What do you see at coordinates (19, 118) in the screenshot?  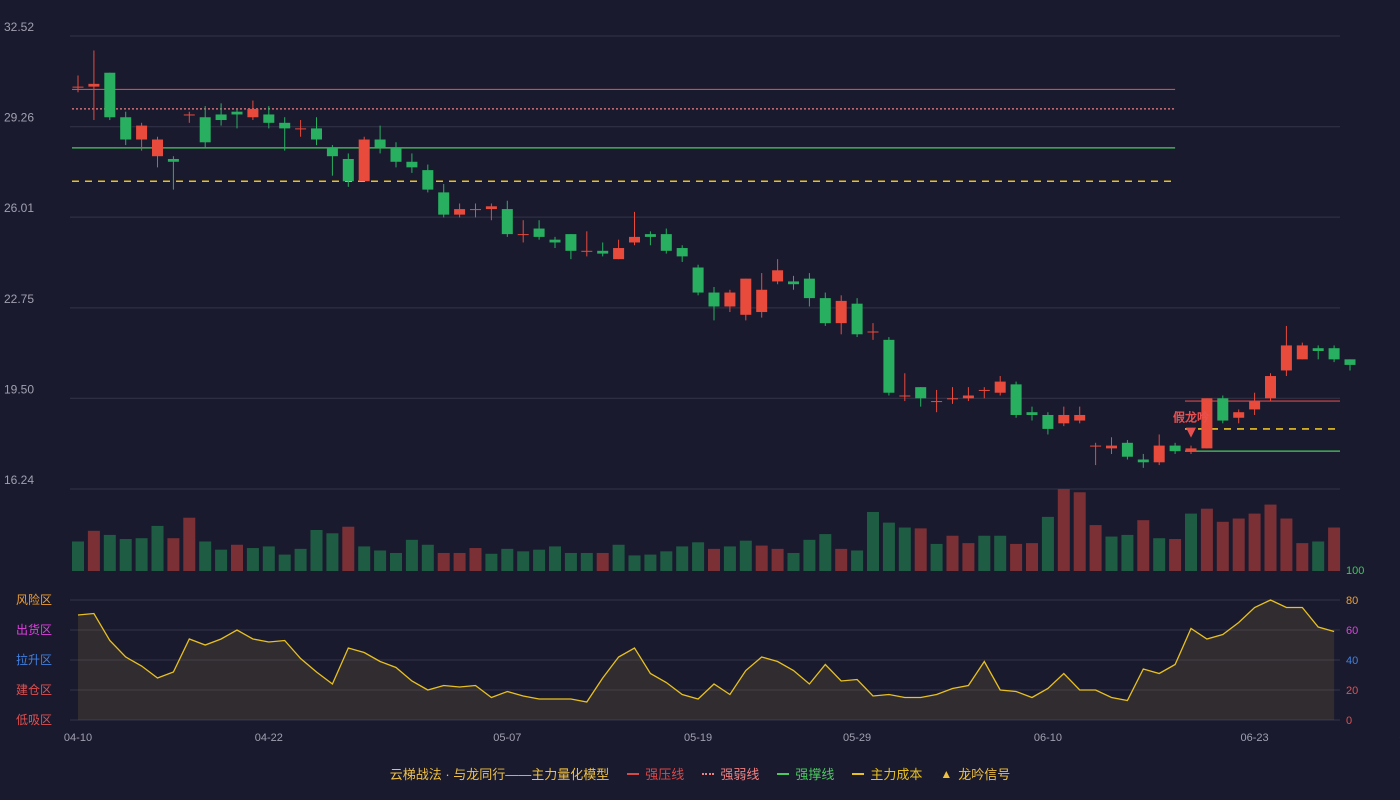 I see `price-tick-label: 29.26` at bounding box center [19, 118].